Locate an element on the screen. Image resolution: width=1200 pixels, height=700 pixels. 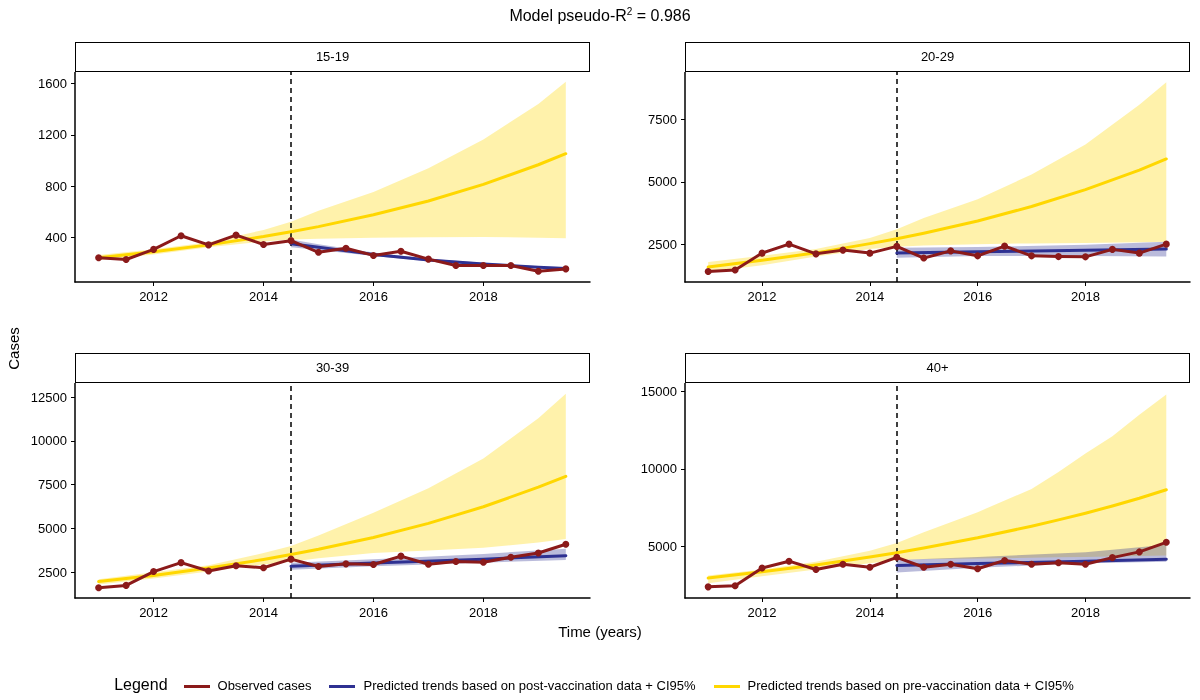
line-series is located at coordinates (937, 534).